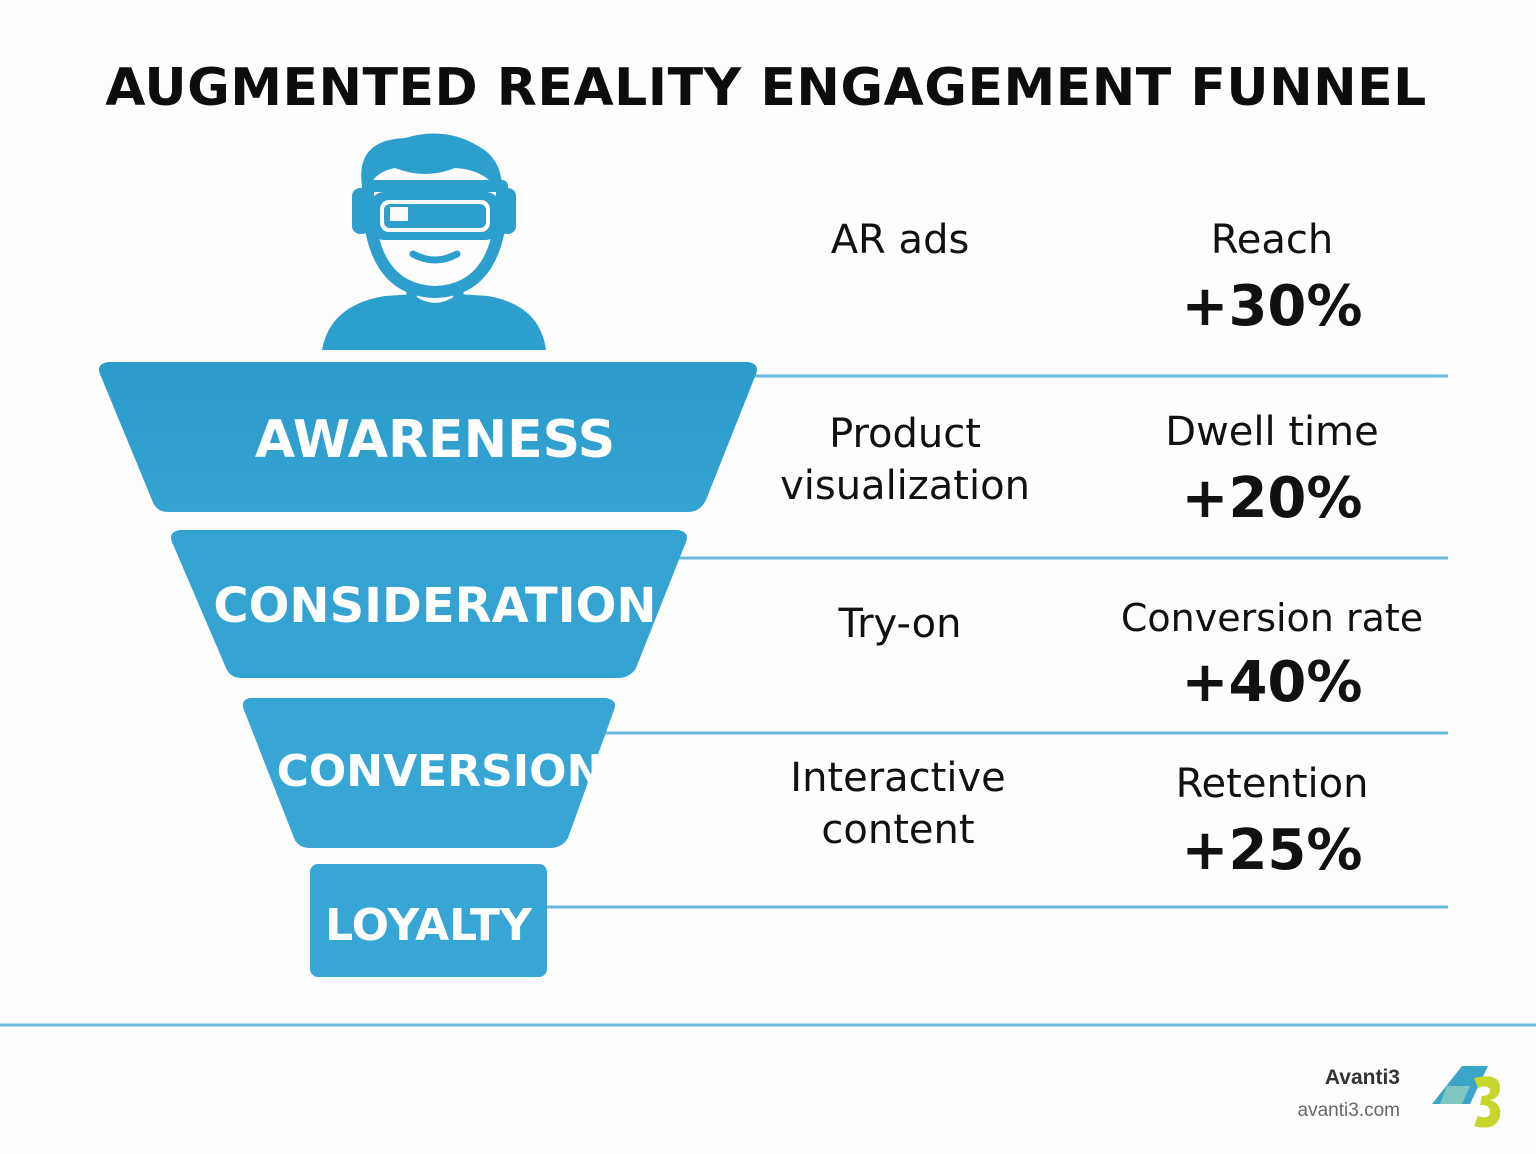 This screenshot has width=1536, height=1154. Describe the element at coordinates (440, 771) in the screenshot. I see `stage-label-conversion: CONVERSION` at that location.